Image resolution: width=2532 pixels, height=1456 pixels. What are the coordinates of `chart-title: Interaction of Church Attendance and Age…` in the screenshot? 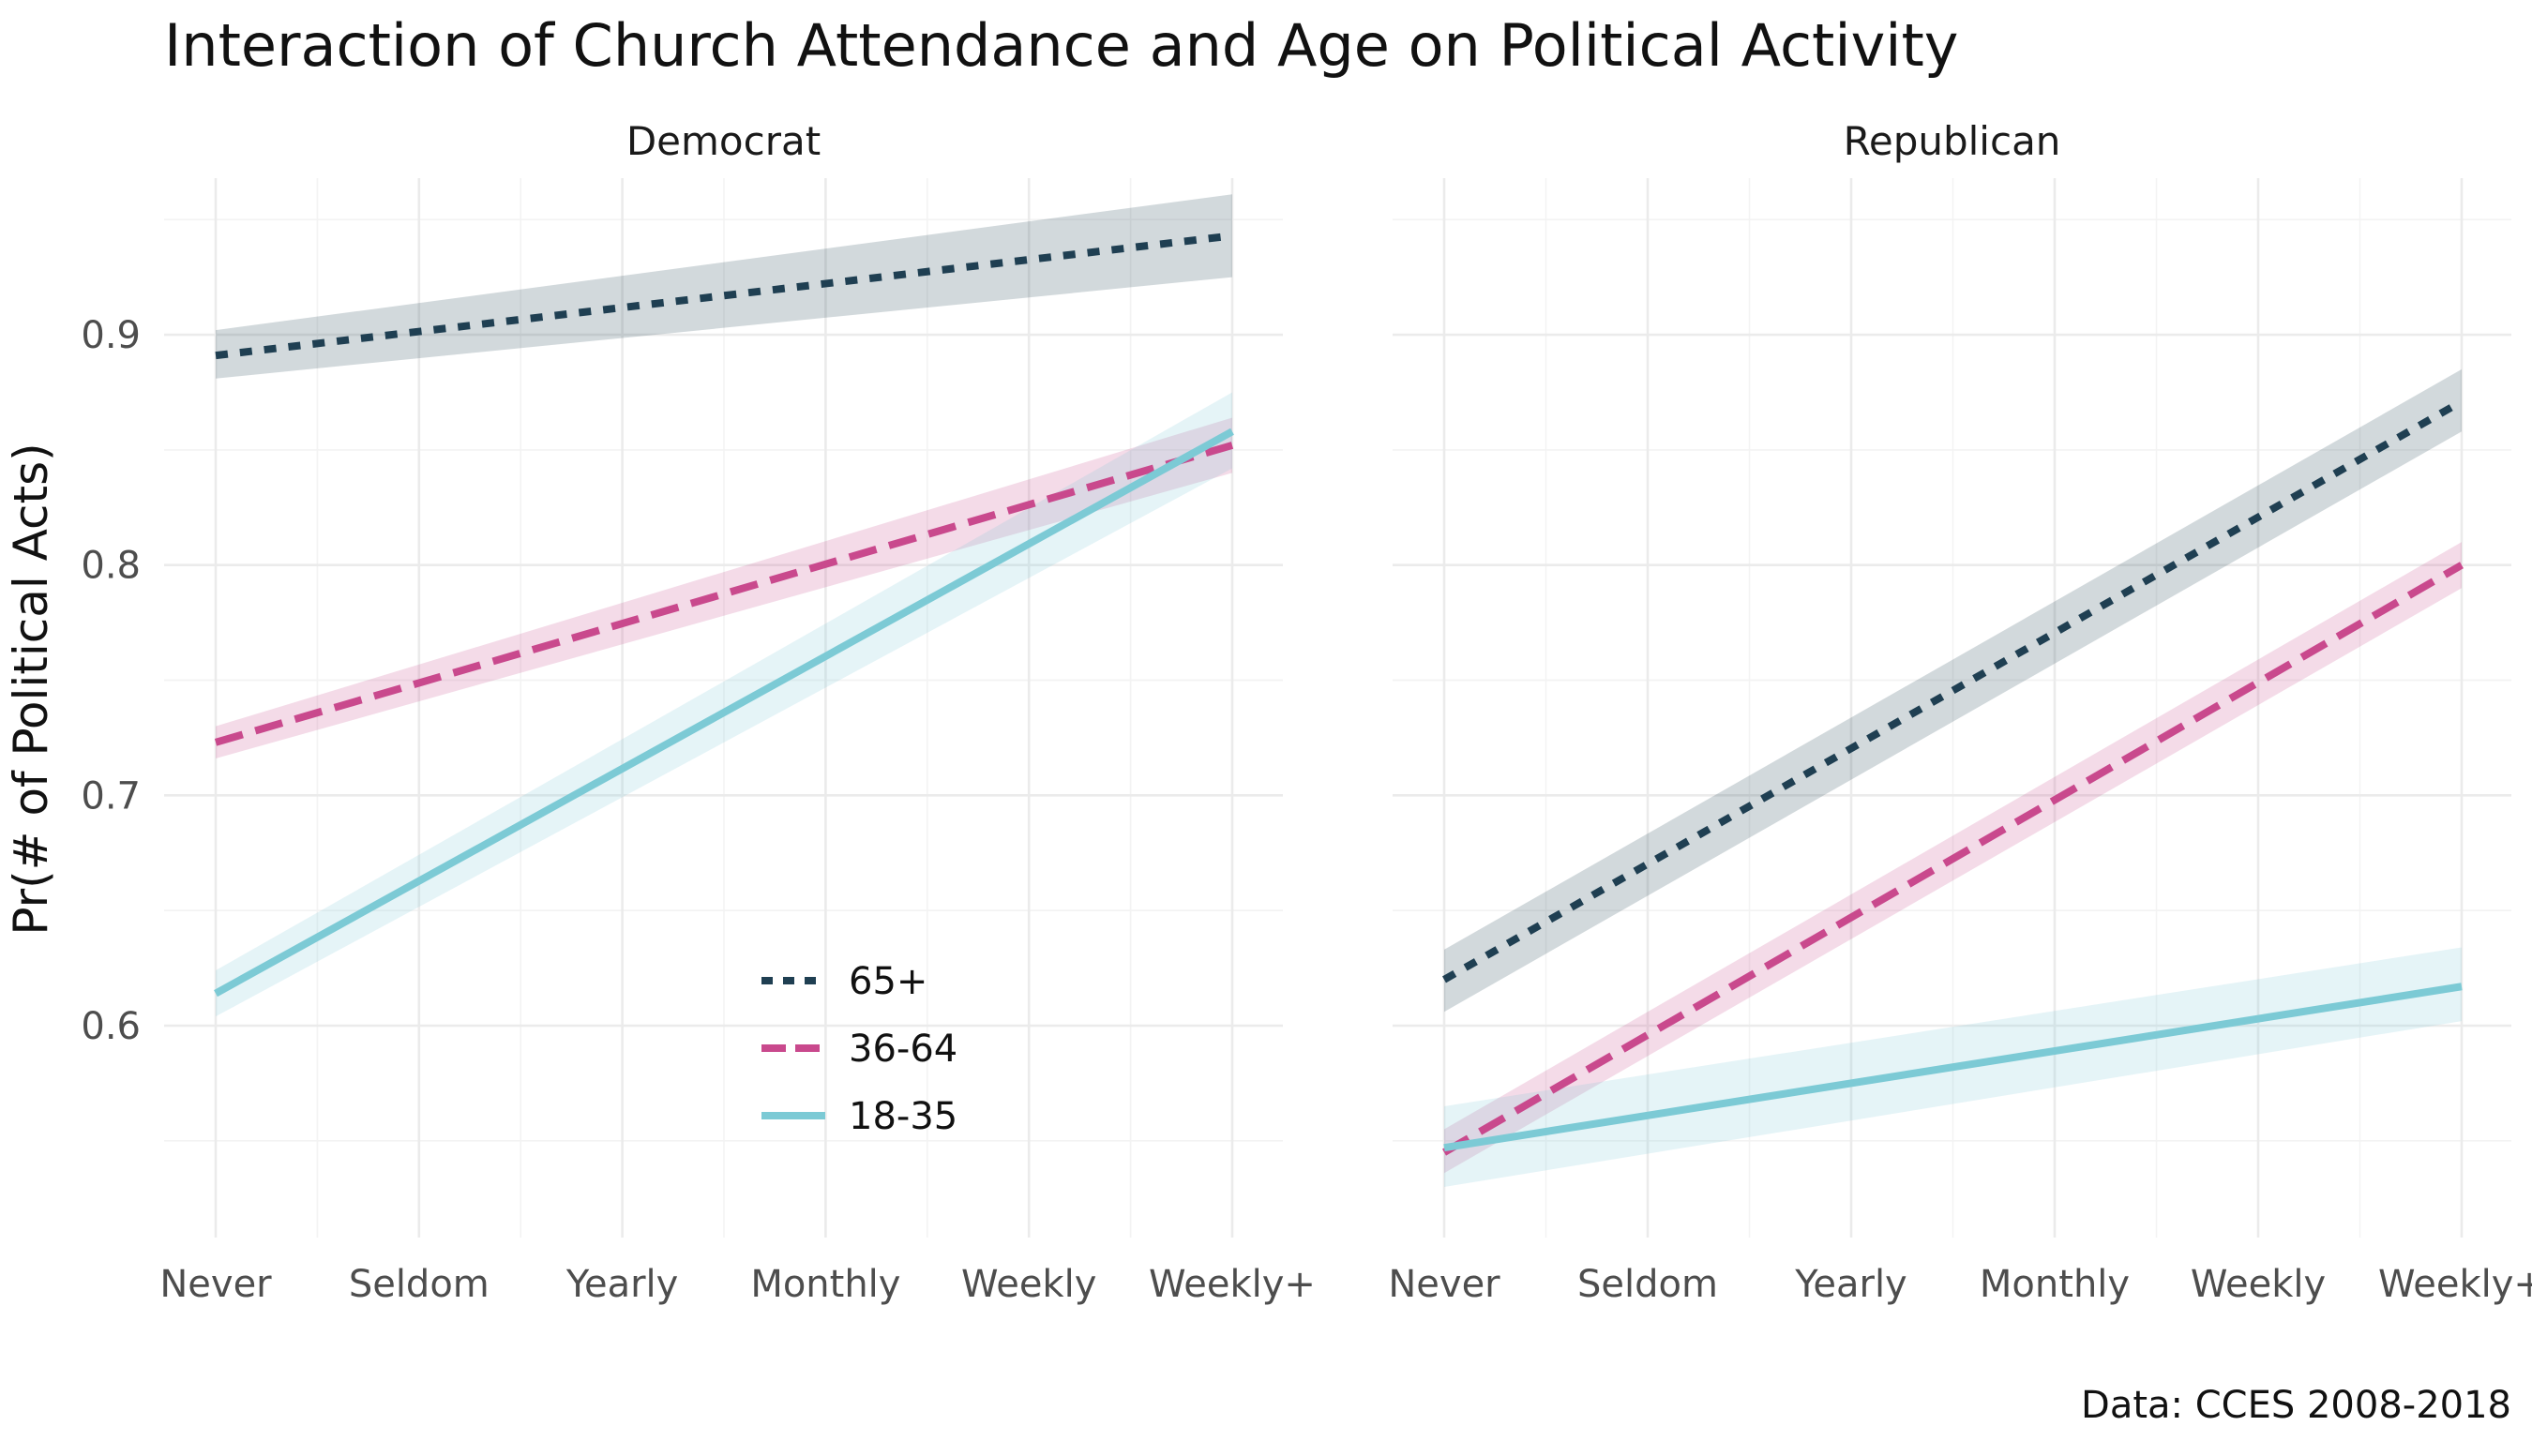 It's located at (1061, 45).